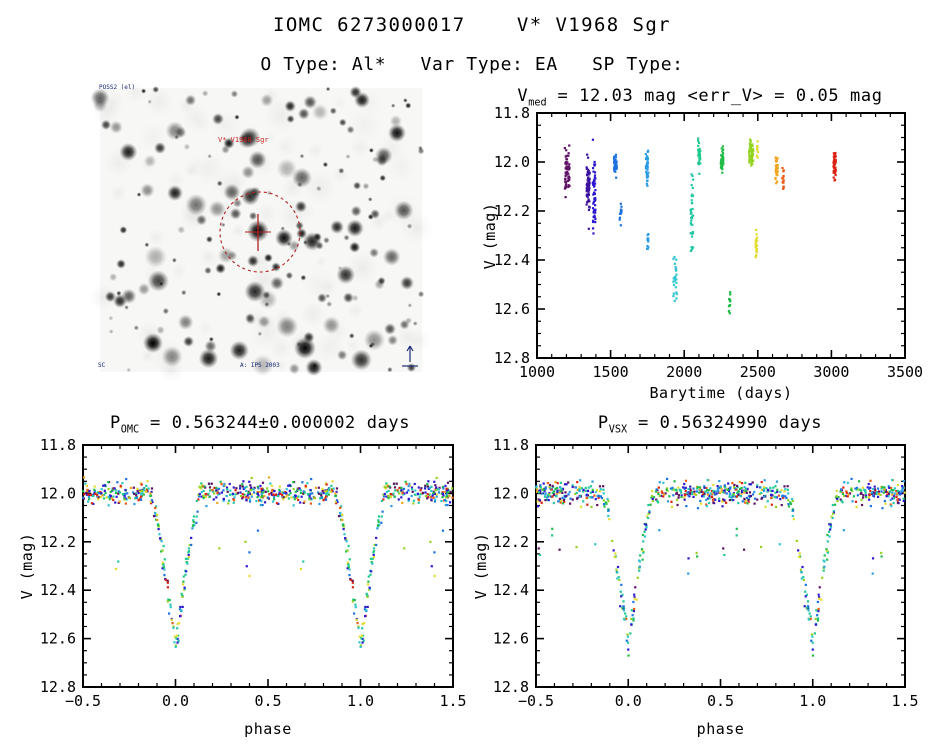  I want to click on finding-chart-epoch-label: A: IPS 2003, so click(260, 365).